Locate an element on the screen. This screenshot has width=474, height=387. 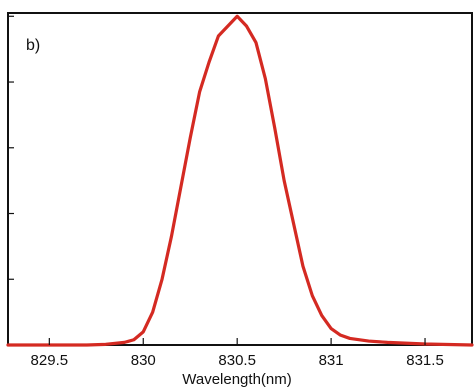
panel-label: b) is located at coordinates (33, 45).